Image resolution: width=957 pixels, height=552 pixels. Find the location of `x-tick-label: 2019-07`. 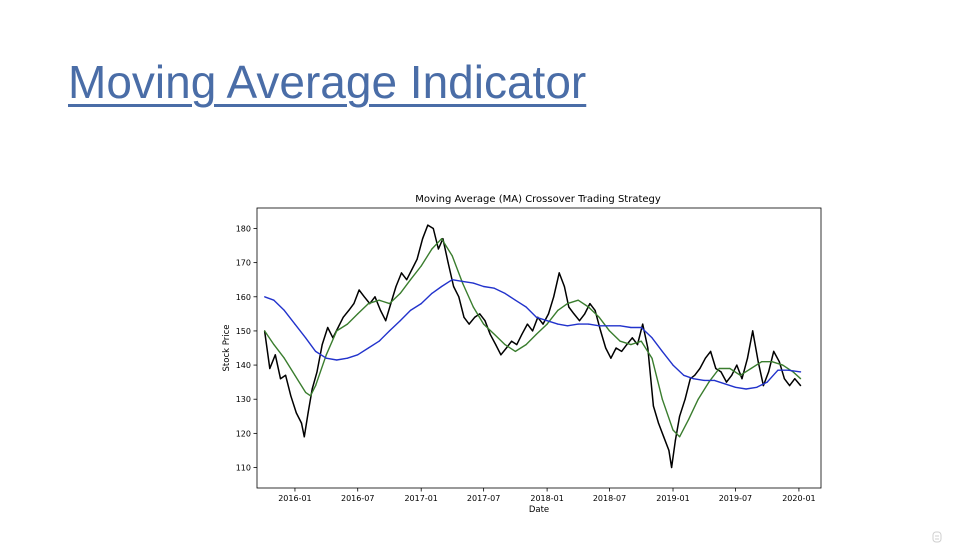

x-tick-label: 2019-07 is located at coordinates (735, 498).